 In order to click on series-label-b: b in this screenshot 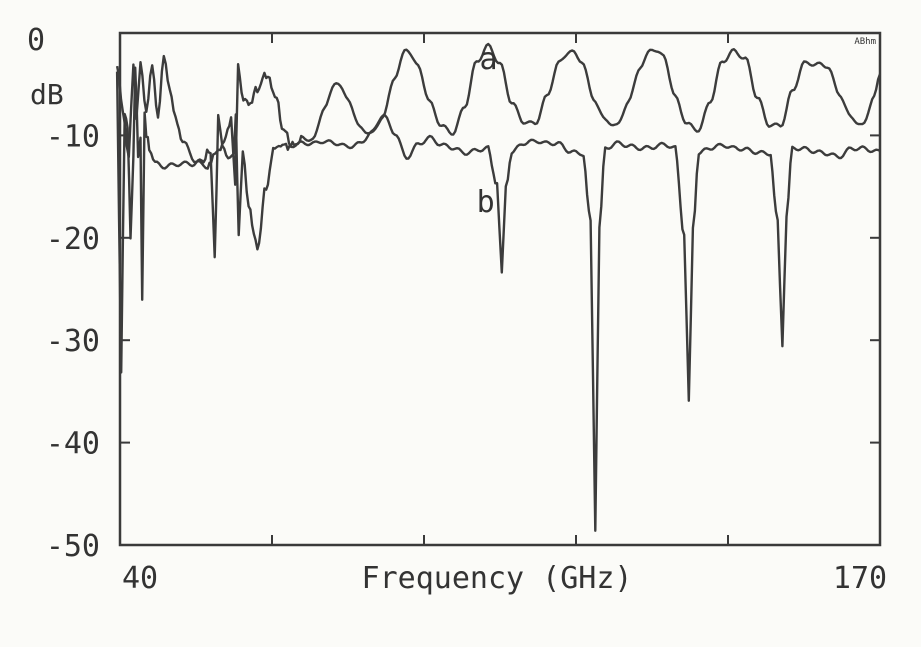, I will do `click(486, 202)`.